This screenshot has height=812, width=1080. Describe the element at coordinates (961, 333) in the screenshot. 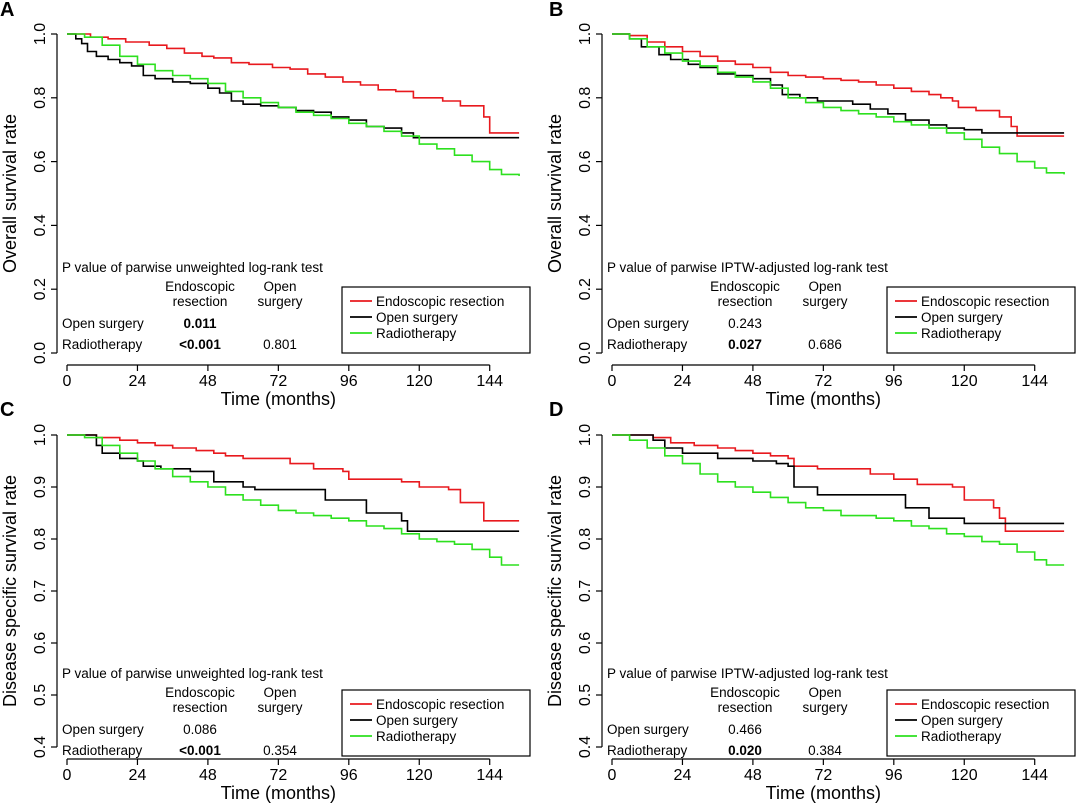

I see `panel-b-legend-label-radio: Radiotherapy` at that location.